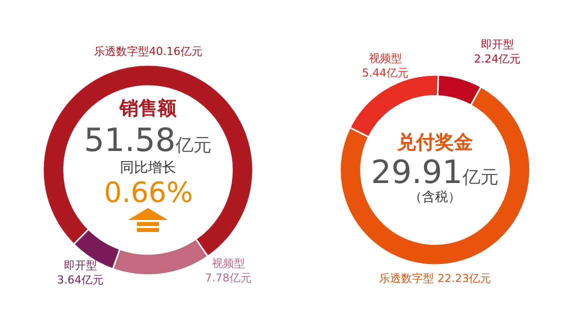 The height and width of the screenshot is (323, 579). Describe the element at coordinates (435, 172) in the screenshot. I see `text: 29.91亿元` at that location.